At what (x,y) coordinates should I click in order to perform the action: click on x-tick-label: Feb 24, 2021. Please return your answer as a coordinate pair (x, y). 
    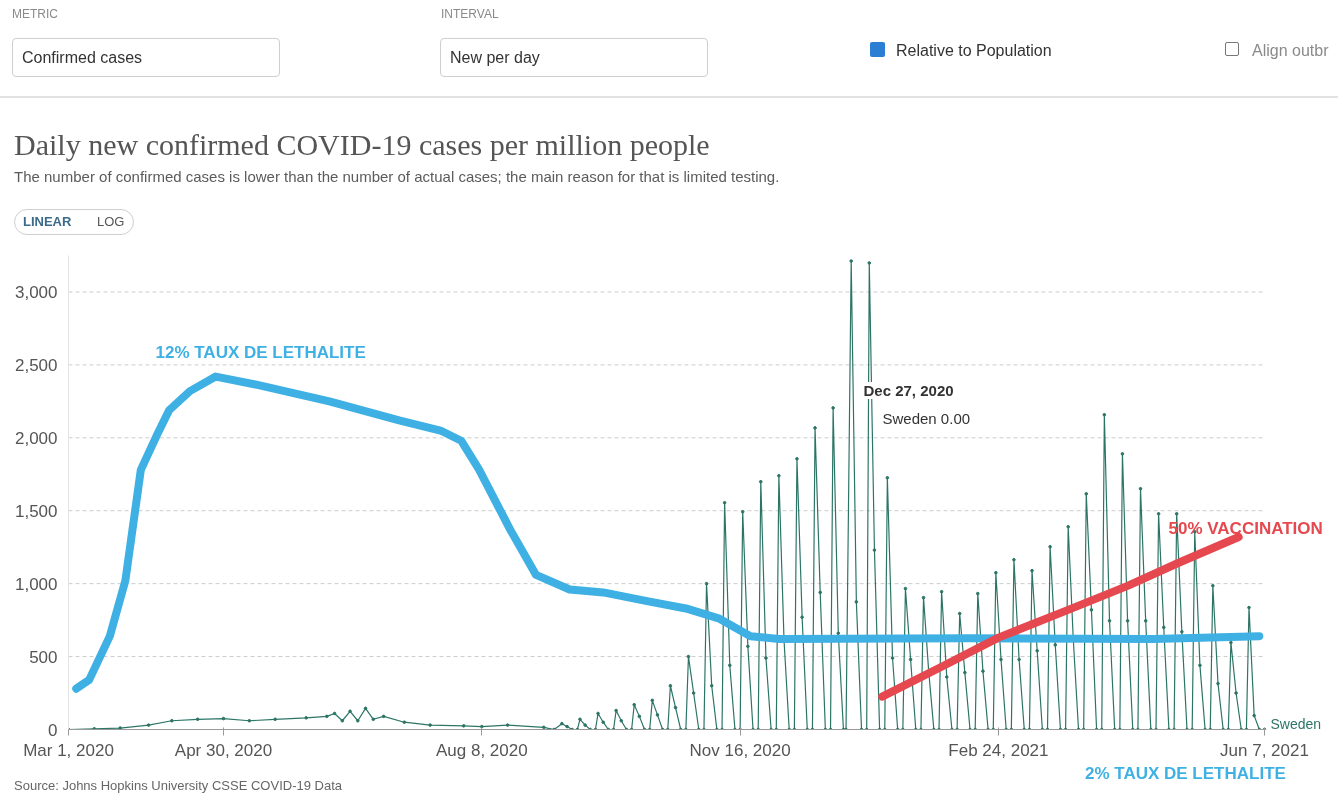
    Looking at the image, I should click on (998, 750).